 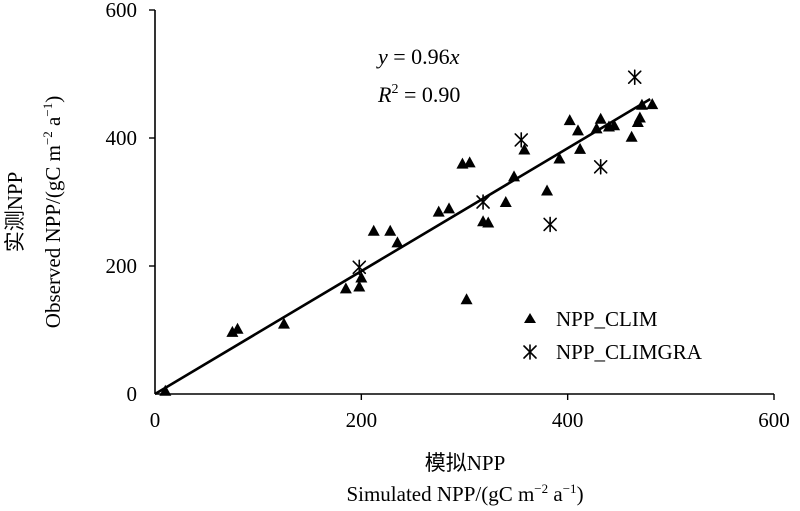 What do you see at coordinates (362, 420) in the screenshot?
I see `x-tick-label: 200` at bounding box center [362, 420].